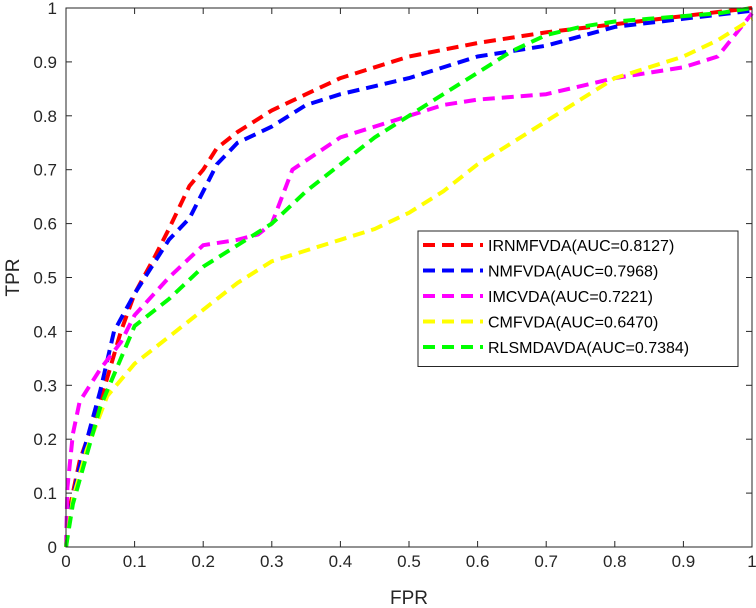 The image size is (756, 608). I want to click on y-tick-label: 1, so click(52, 9).